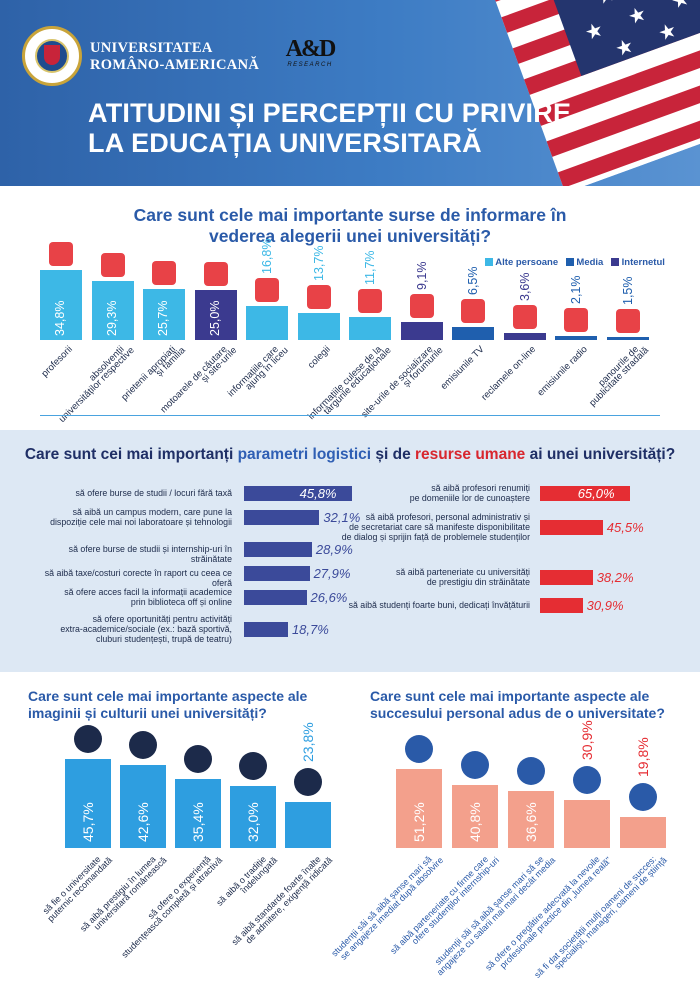  Describe the element at coordinates (72, 885) in the screenshot. I see `image-label-1: să fie o universitate` at that location.